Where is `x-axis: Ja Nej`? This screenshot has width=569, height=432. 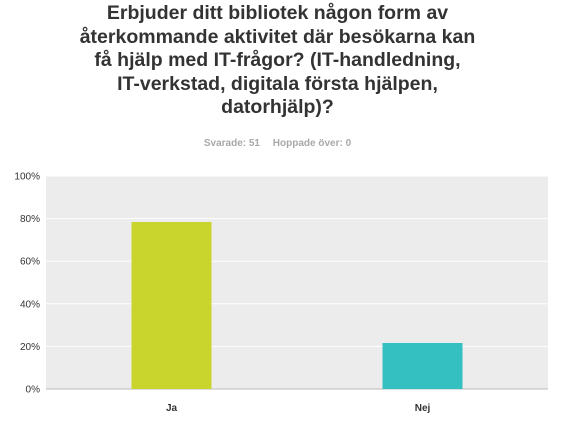
x-axis: Ja Nej is located at coordinates (298, 408).